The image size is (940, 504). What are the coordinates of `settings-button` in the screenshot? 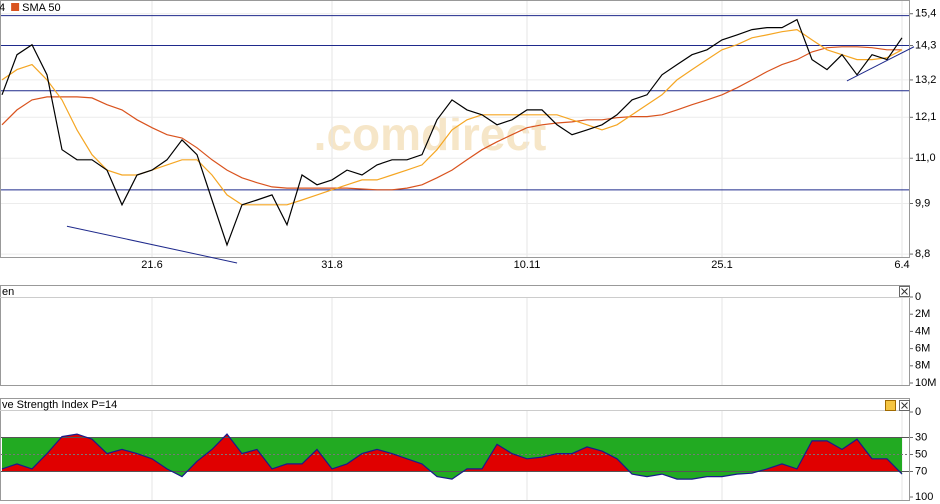 It's located at (890, 405).